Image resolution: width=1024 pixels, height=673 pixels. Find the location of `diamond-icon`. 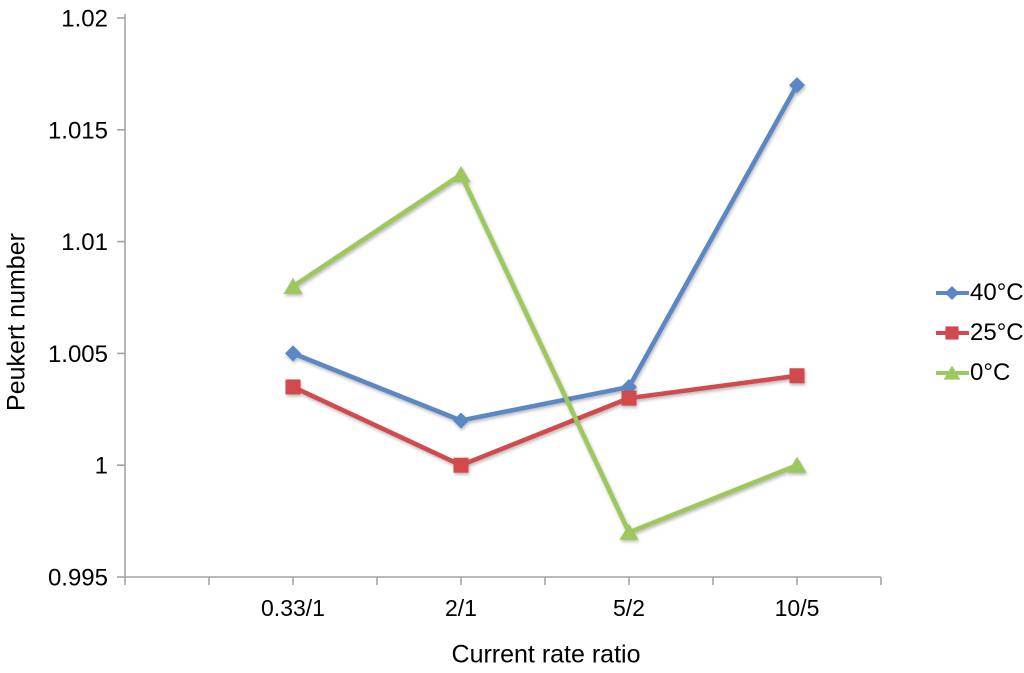

diamond-icon is located at coordinates (952, 293).